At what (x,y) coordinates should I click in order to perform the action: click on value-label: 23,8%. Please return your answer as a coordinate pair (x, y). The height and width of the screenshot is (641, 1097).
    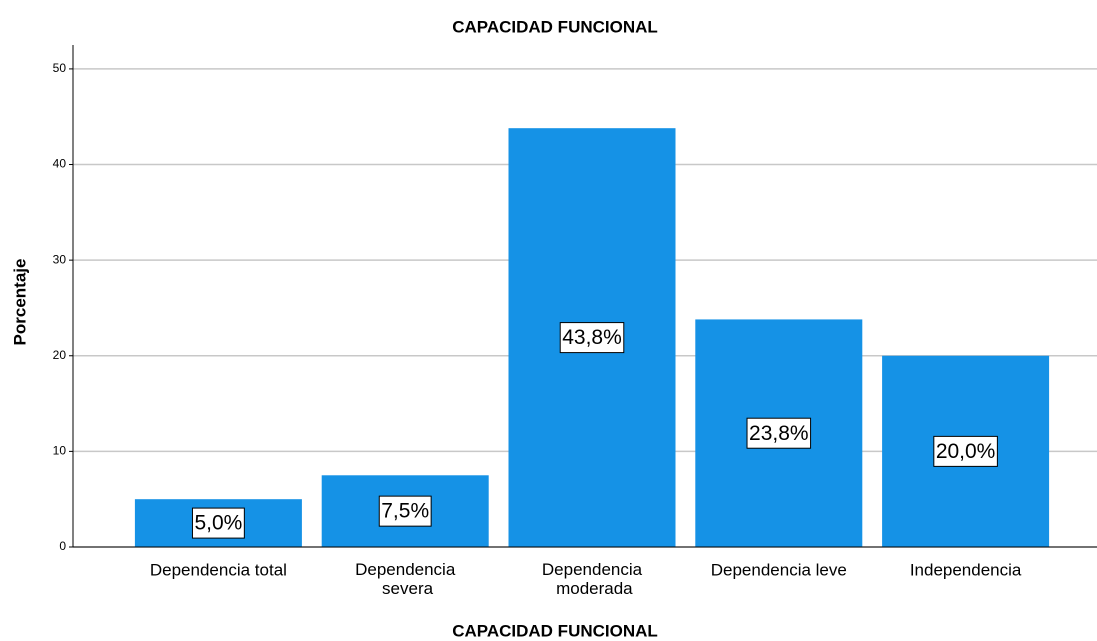
    Looking at the image, I should click on (779, 433).